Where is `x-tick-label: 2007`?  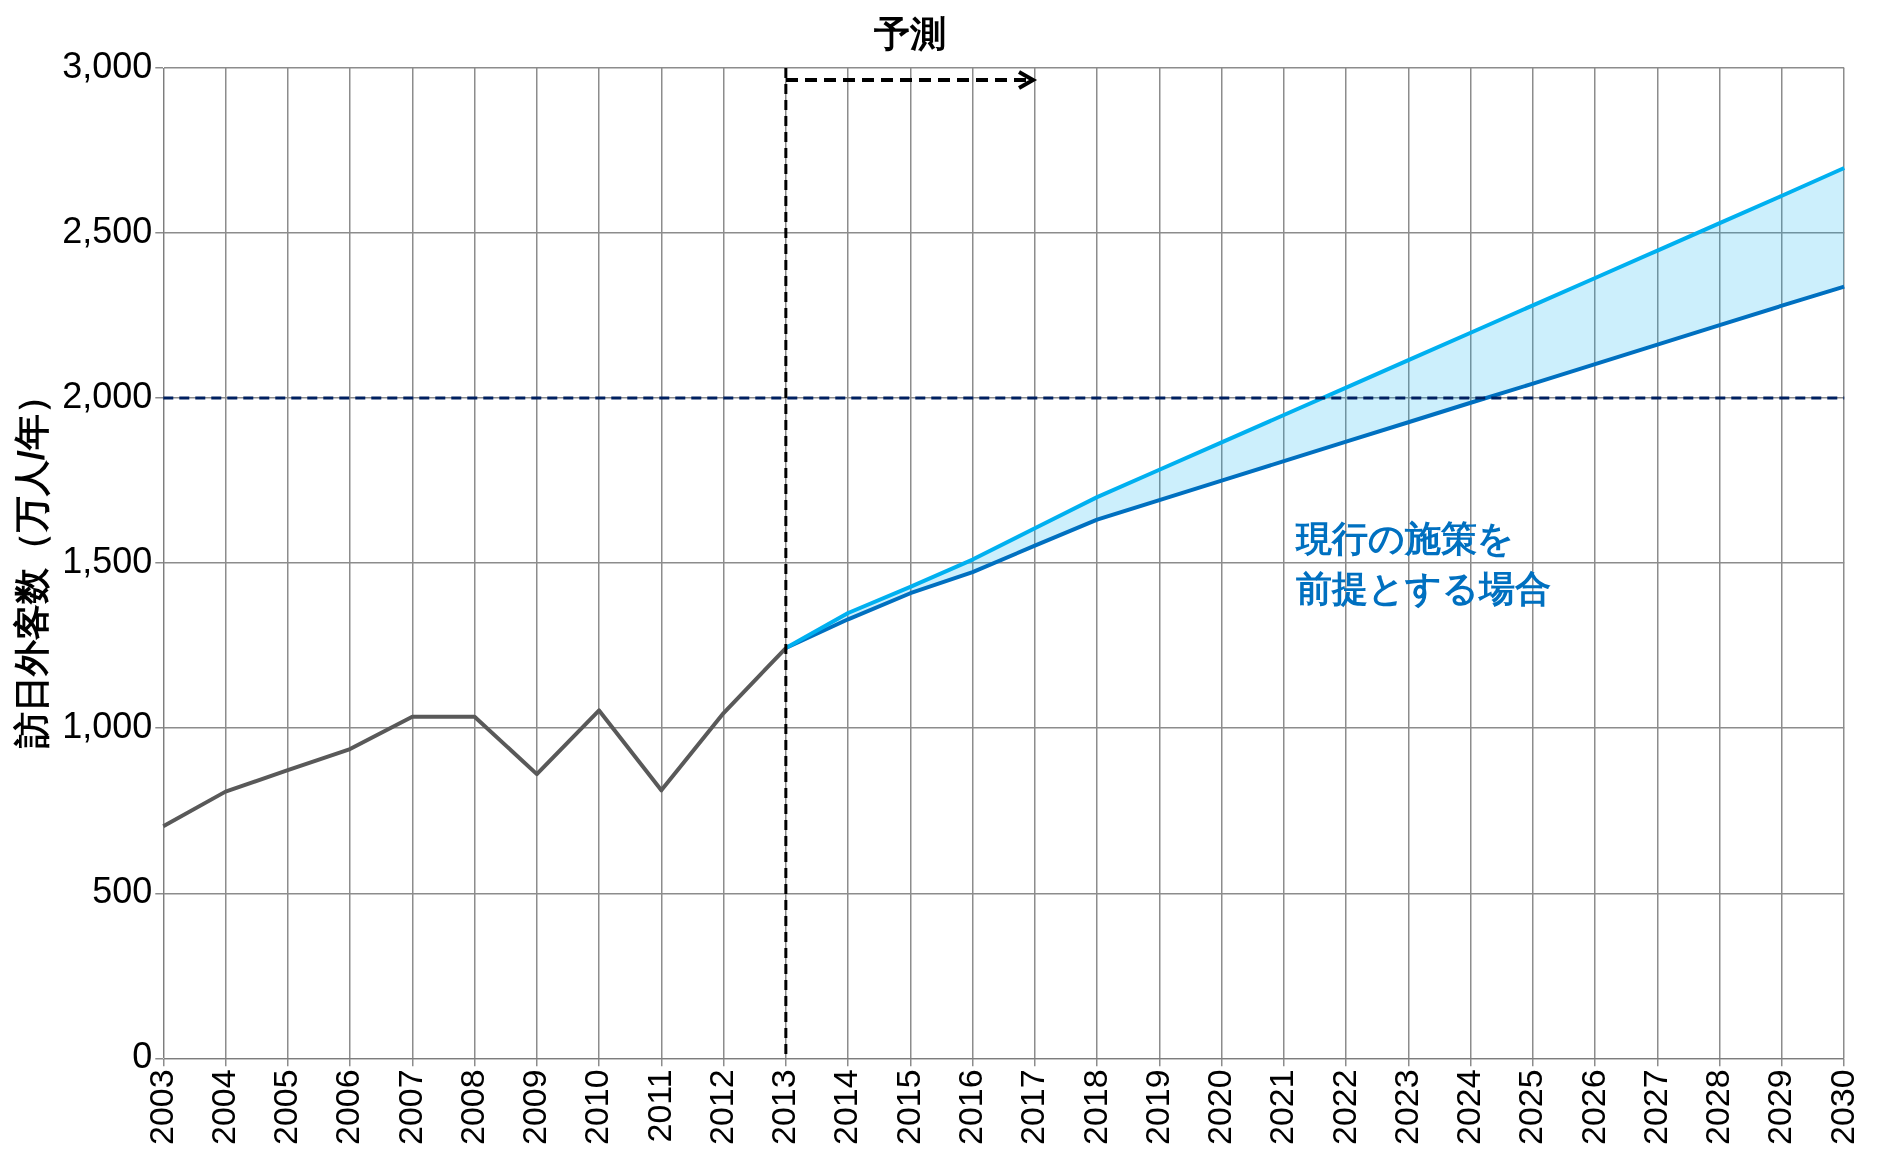
x-tick-label: 2007 is located at coordinates (409, 1107).